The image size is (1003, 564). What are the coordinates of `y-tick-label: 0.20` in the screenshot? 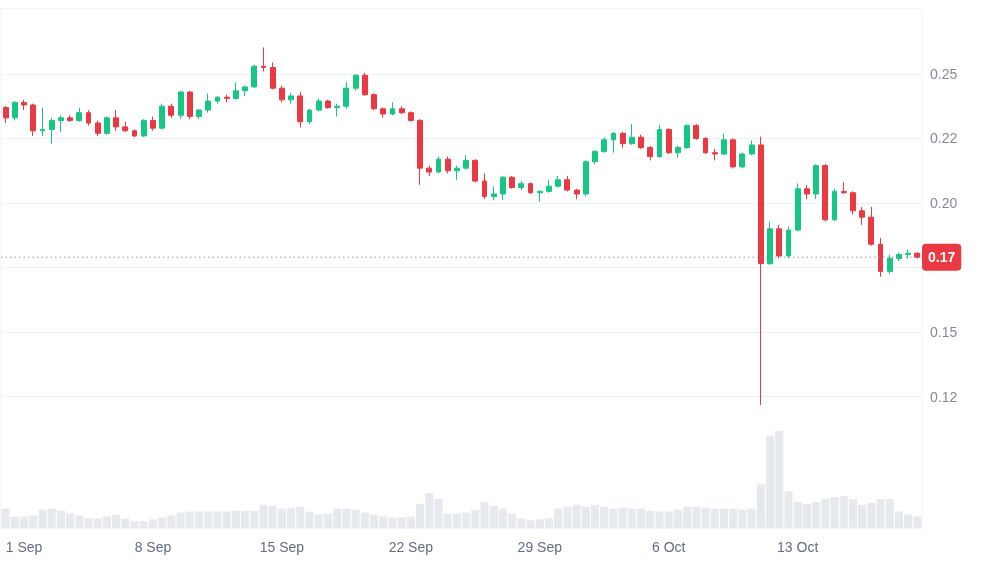 It's located at (944, 203).